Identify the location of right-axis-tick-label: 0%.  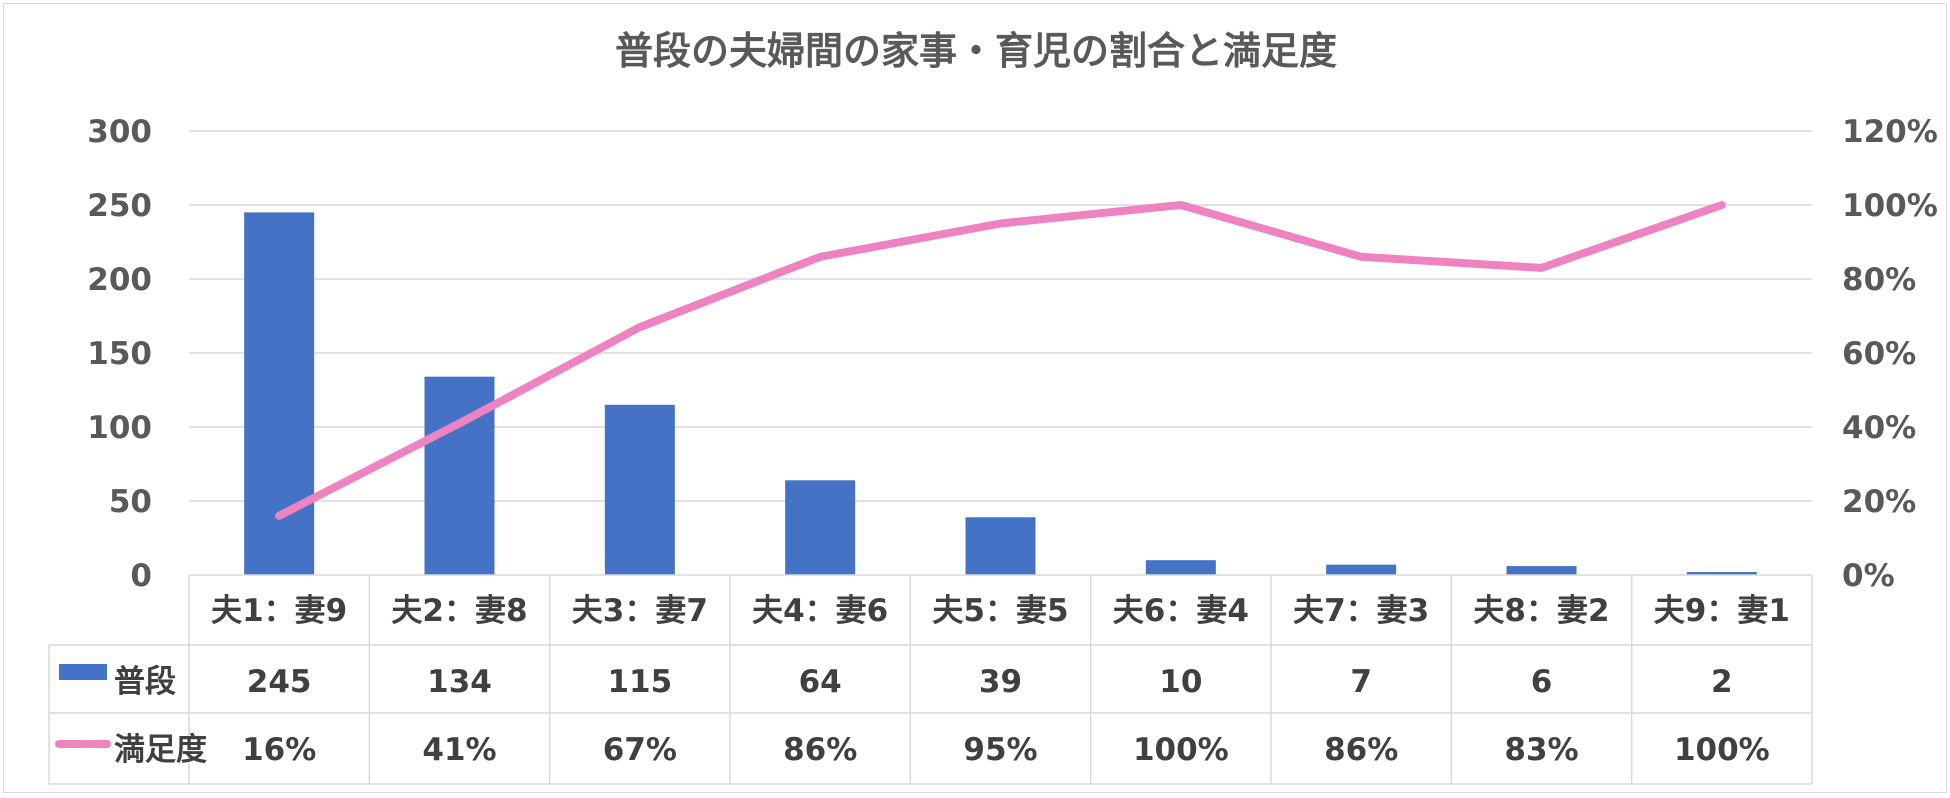
(1868, 576).